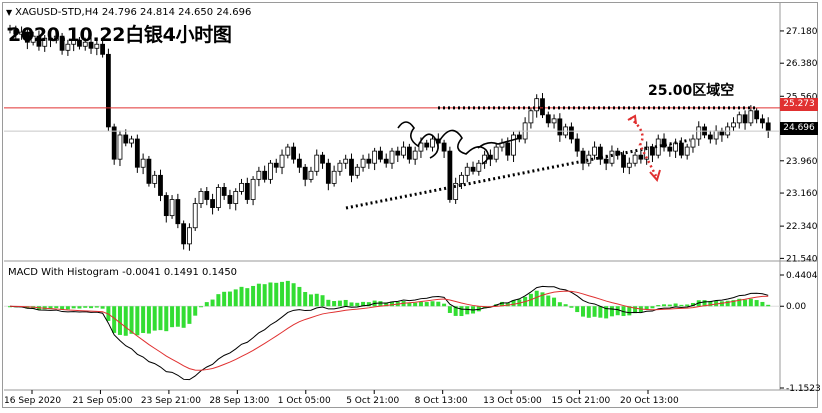 This screenshot has width=822, height=413. I want to click on dropdown-arrow-icon: ▼, so click(9, 12).